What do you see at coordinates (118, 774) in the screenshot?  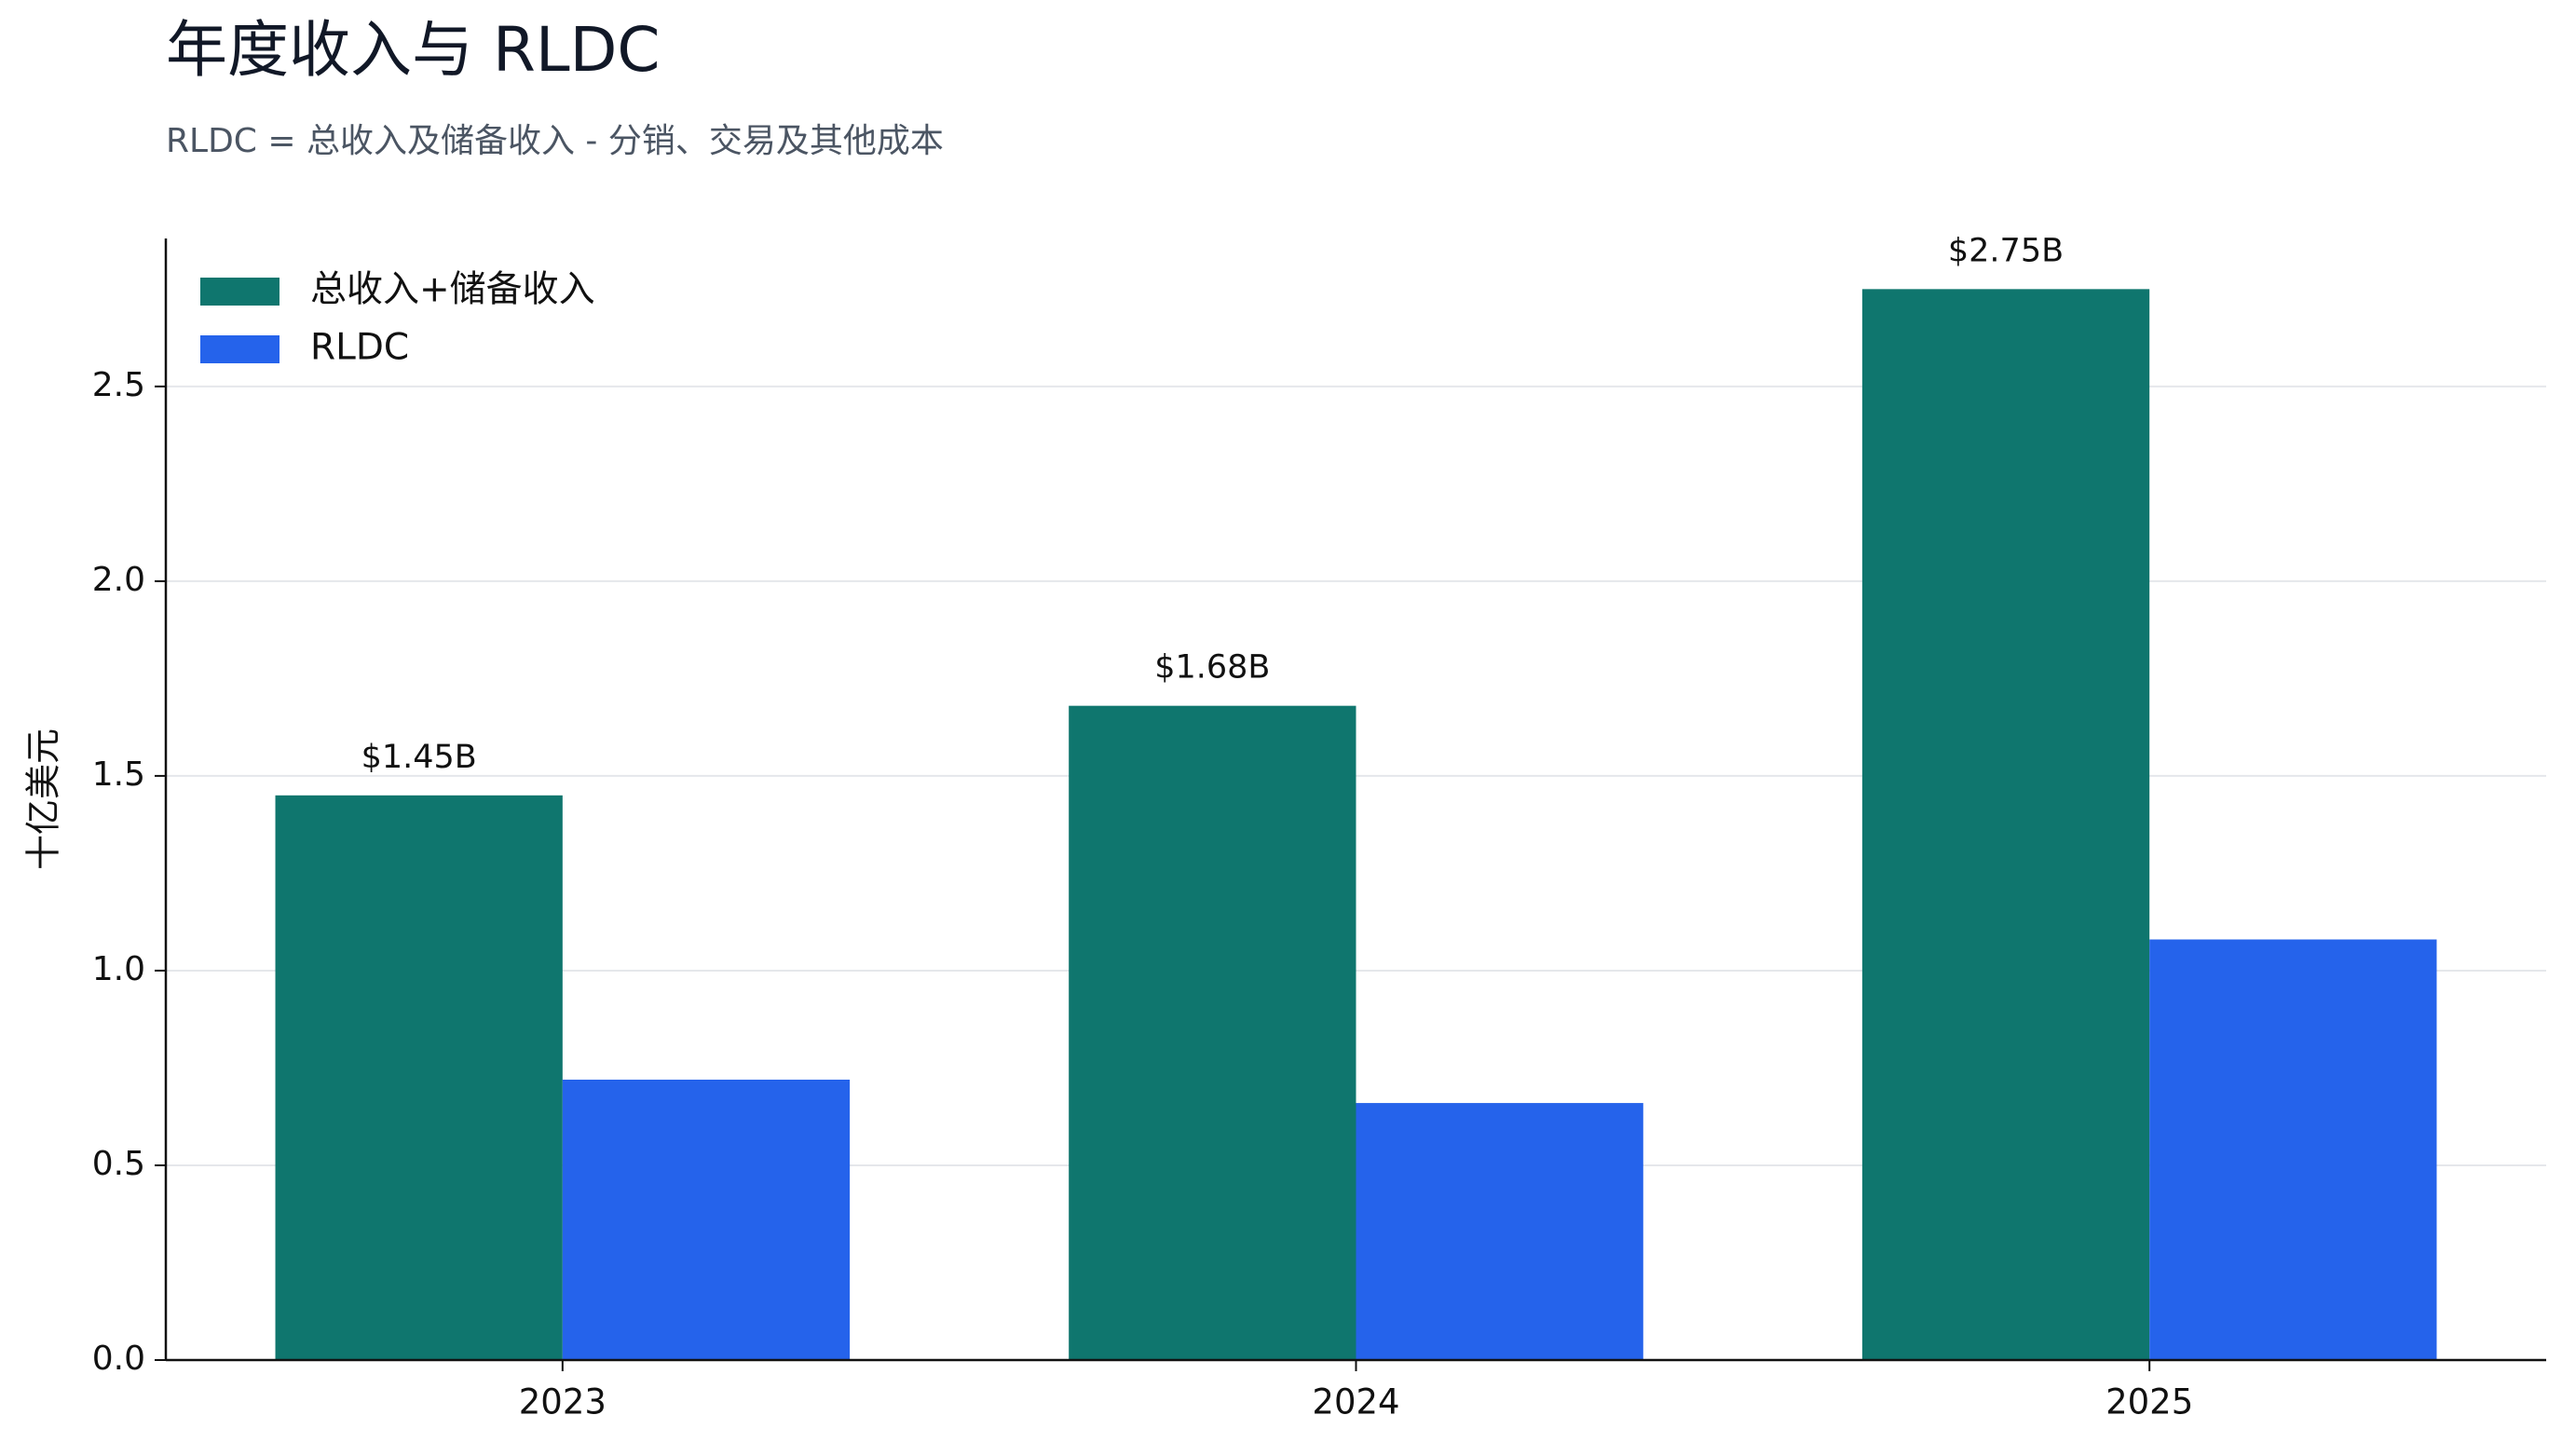 I see `y-tick-label: 1.5` at bounding box center [118, 774].